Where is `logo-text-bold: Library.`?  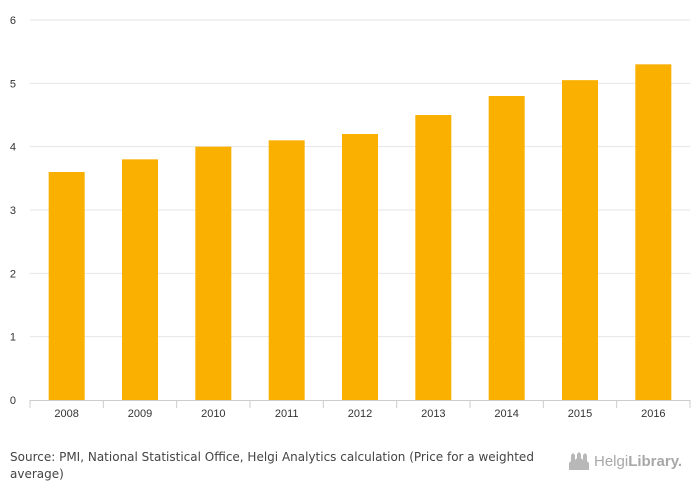
logo-text-bold: Library. is located at coordinates (655, 461).